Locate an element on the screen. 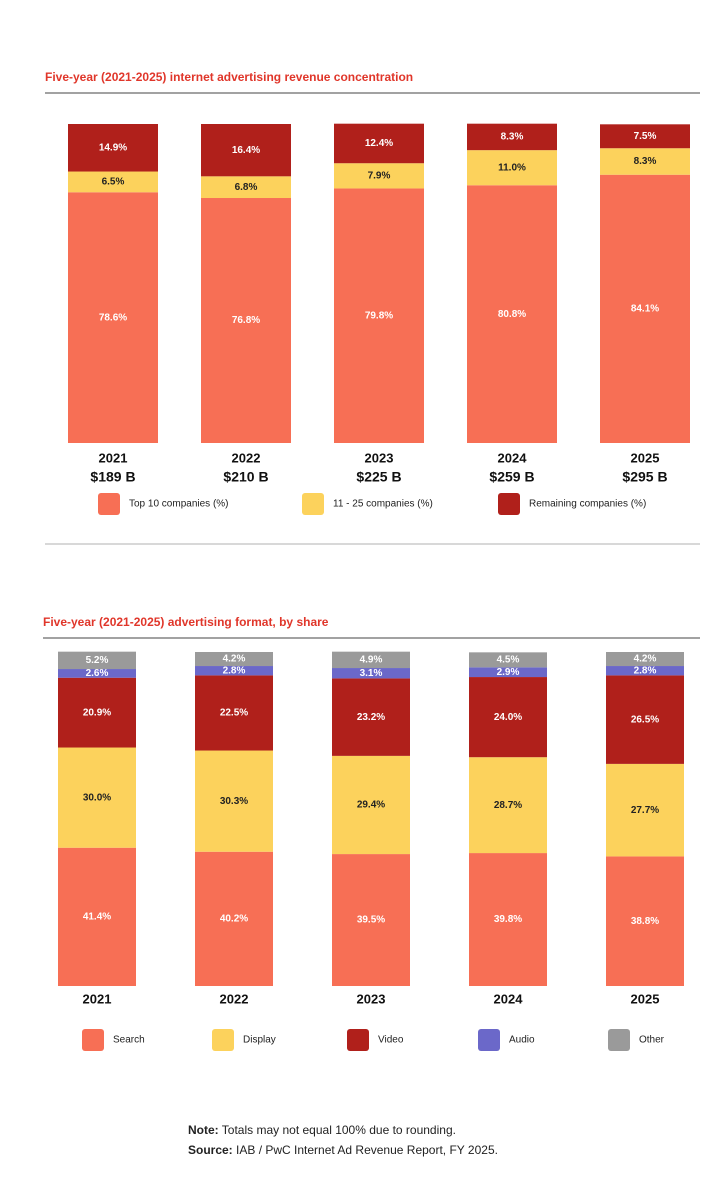 The image size is (720, 1194). total-label: $189 B is located at coordinates (112, 477).